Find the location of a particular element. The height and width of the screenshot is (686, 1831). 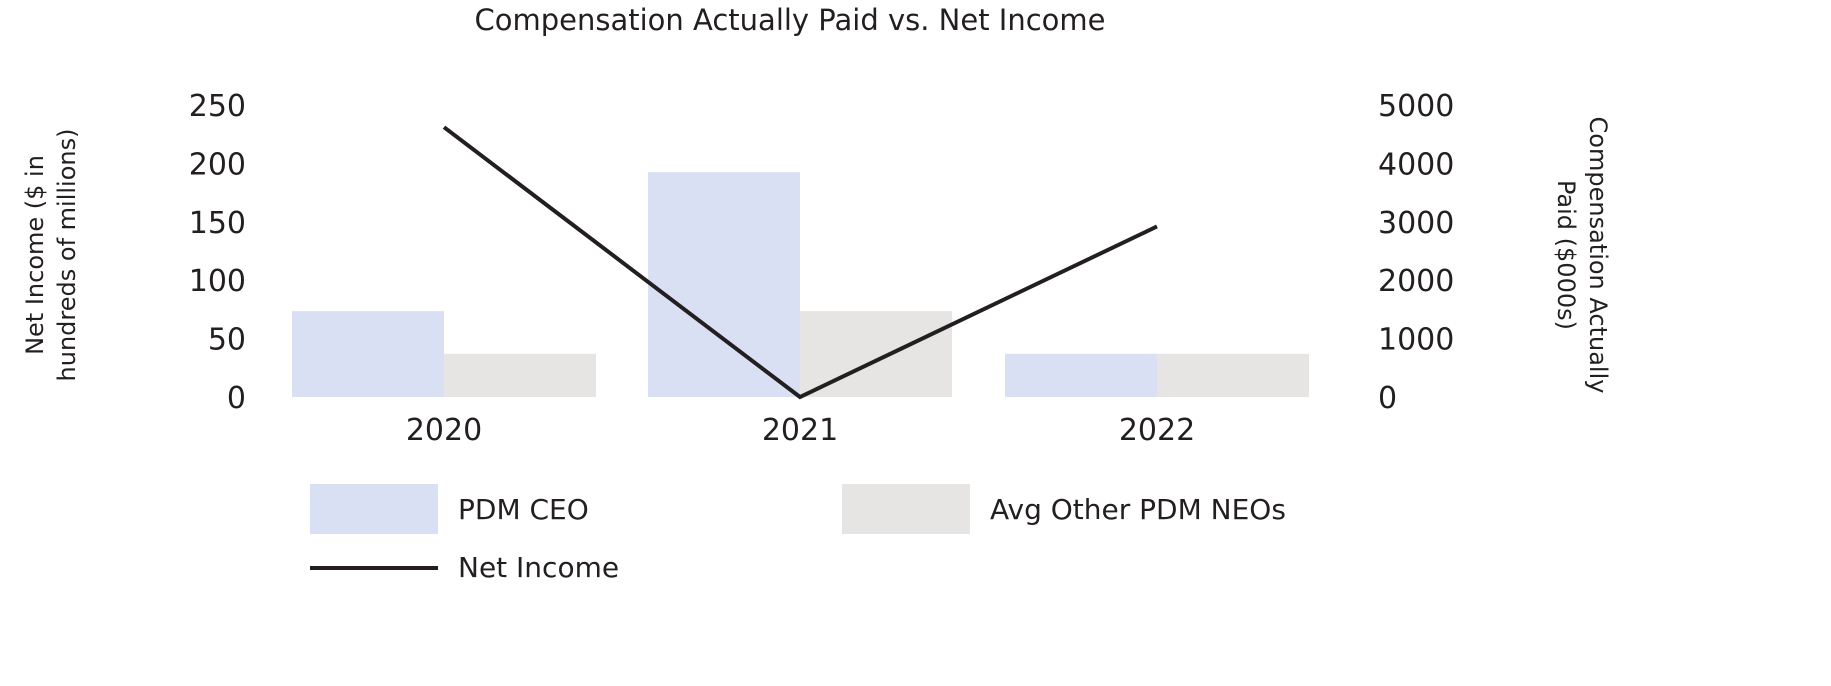

y-right-tick-label: 3000 is located at coordinates (1416, 223).